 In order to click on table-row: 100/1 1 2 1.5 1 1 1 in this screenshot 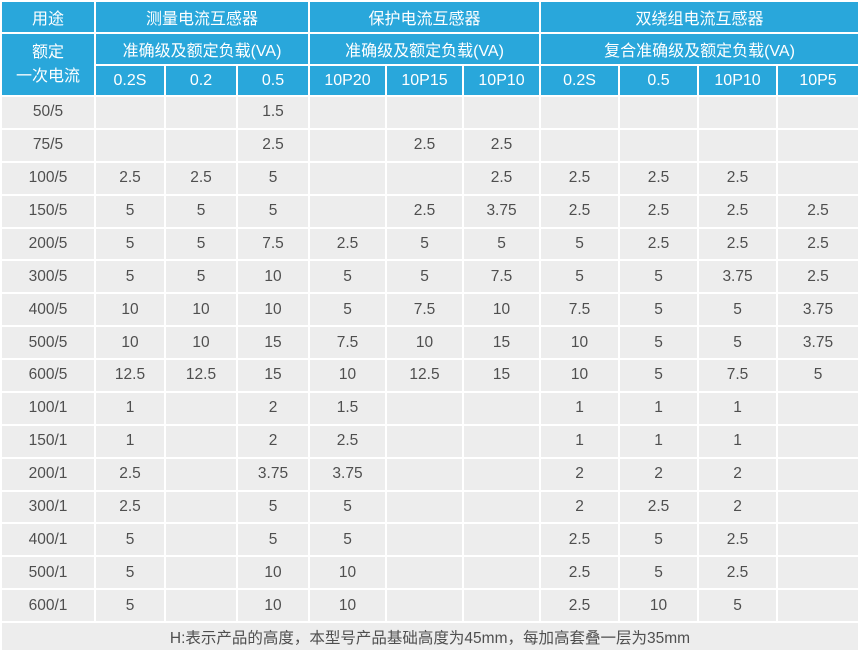, I will do `click(430, 408)`.